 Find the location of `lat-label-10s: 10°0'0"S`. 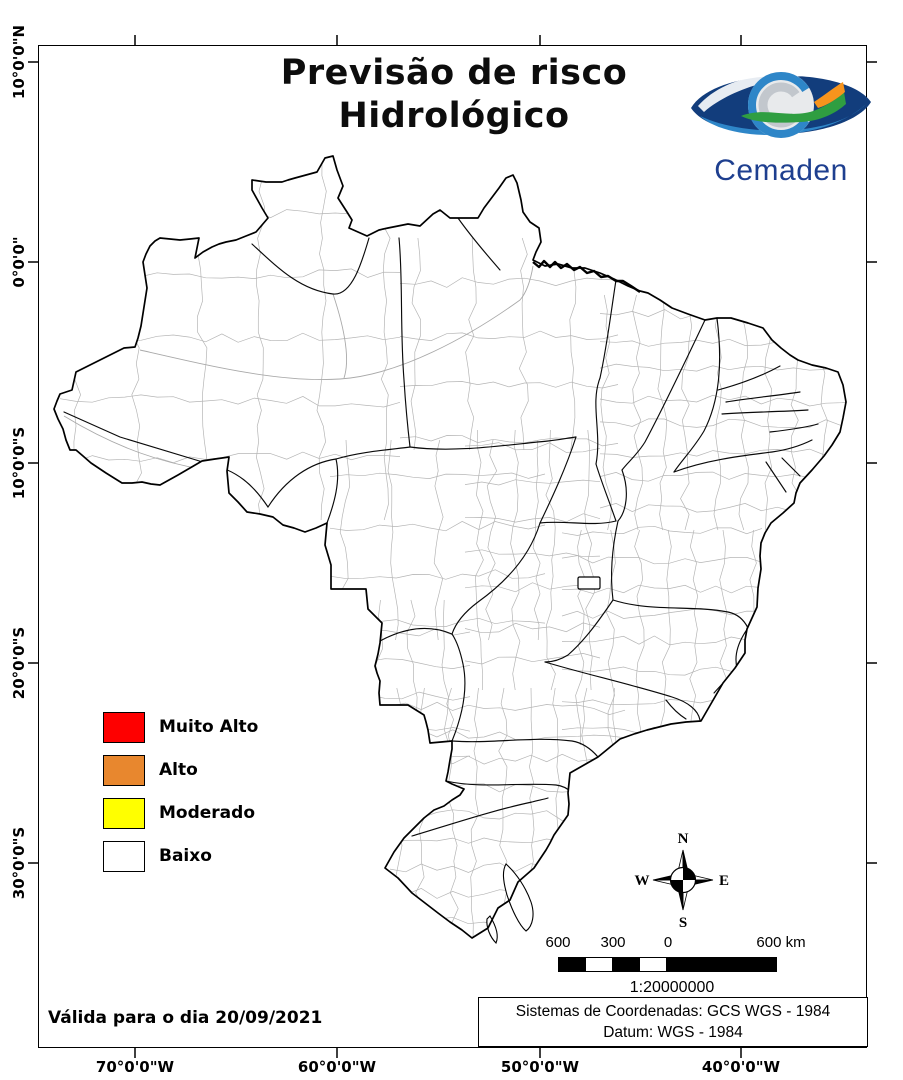

lat-label-10s: 10°0'0"S is located at coordinates (19, 463).